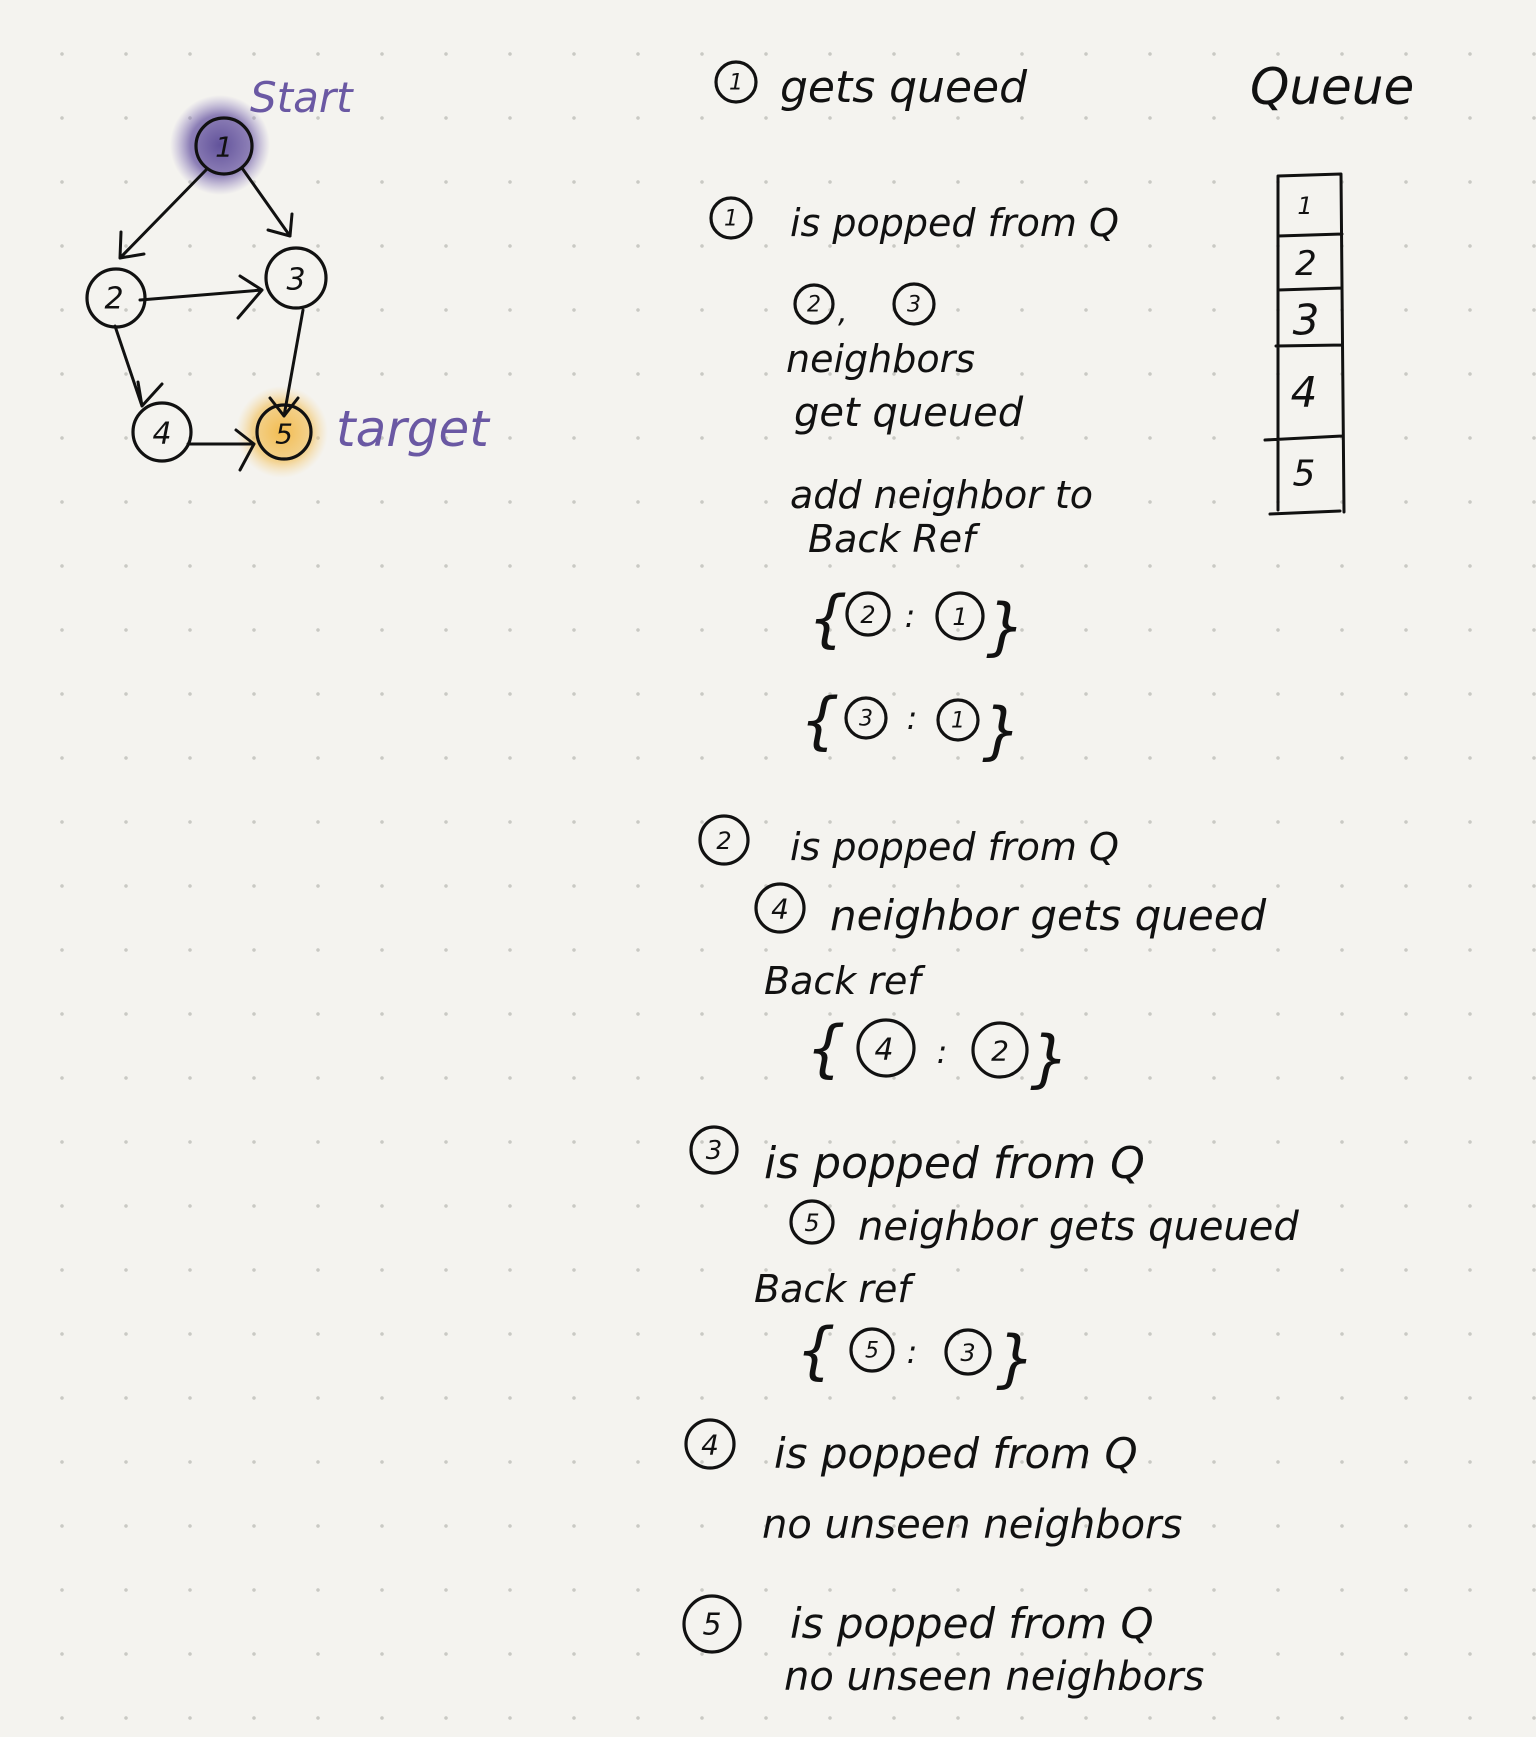  Describe the element at coordinates (1332, 87) in the screenshot. I see `queue-title: Queue` at that location.